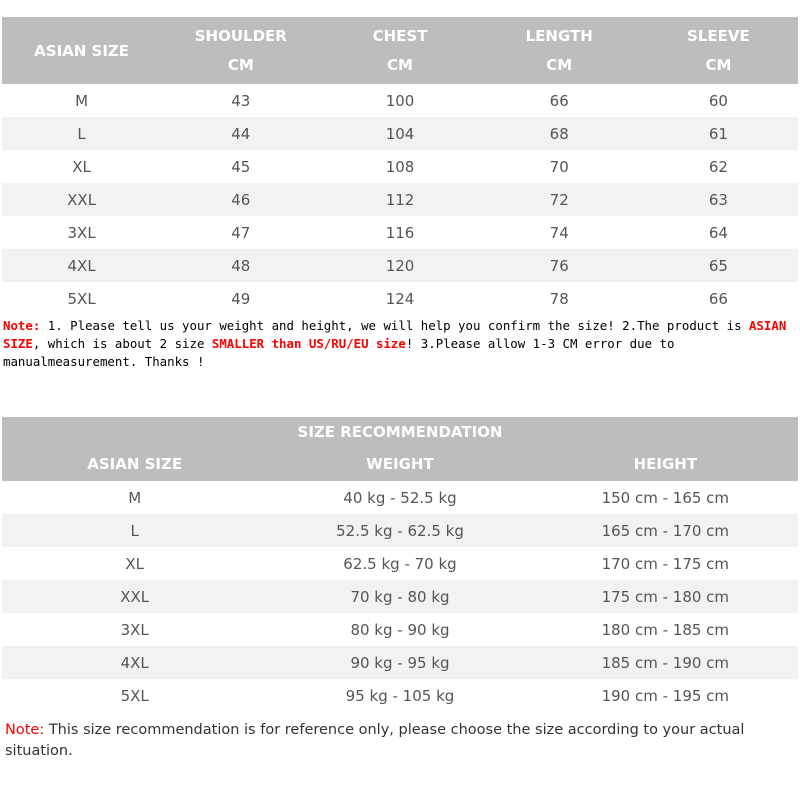  Describe the element at coordinates (400, 432) in the screenshot. I see `recommendation-title: SIZE RECOMMENDATION` at that location.